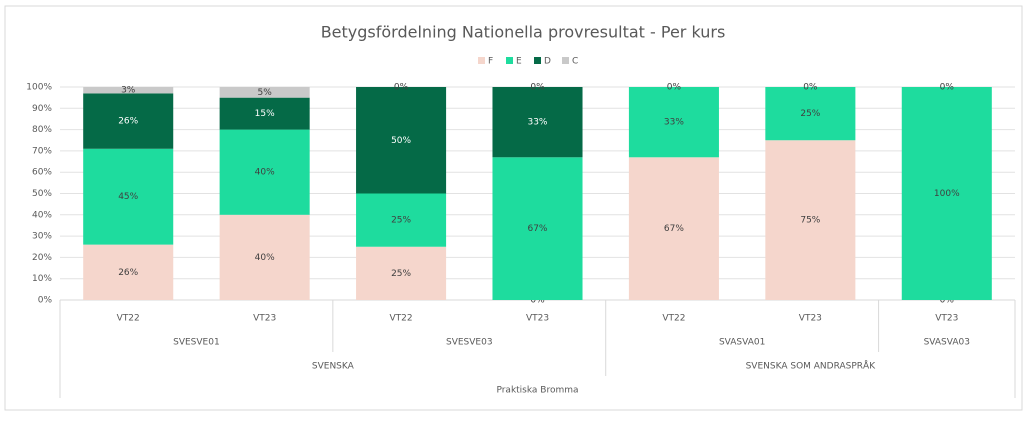 The image size is (1028, 422). Describe the element at coordinates (42, 215) in the screenshot. I see `y-tick-label: 40%` at that location.